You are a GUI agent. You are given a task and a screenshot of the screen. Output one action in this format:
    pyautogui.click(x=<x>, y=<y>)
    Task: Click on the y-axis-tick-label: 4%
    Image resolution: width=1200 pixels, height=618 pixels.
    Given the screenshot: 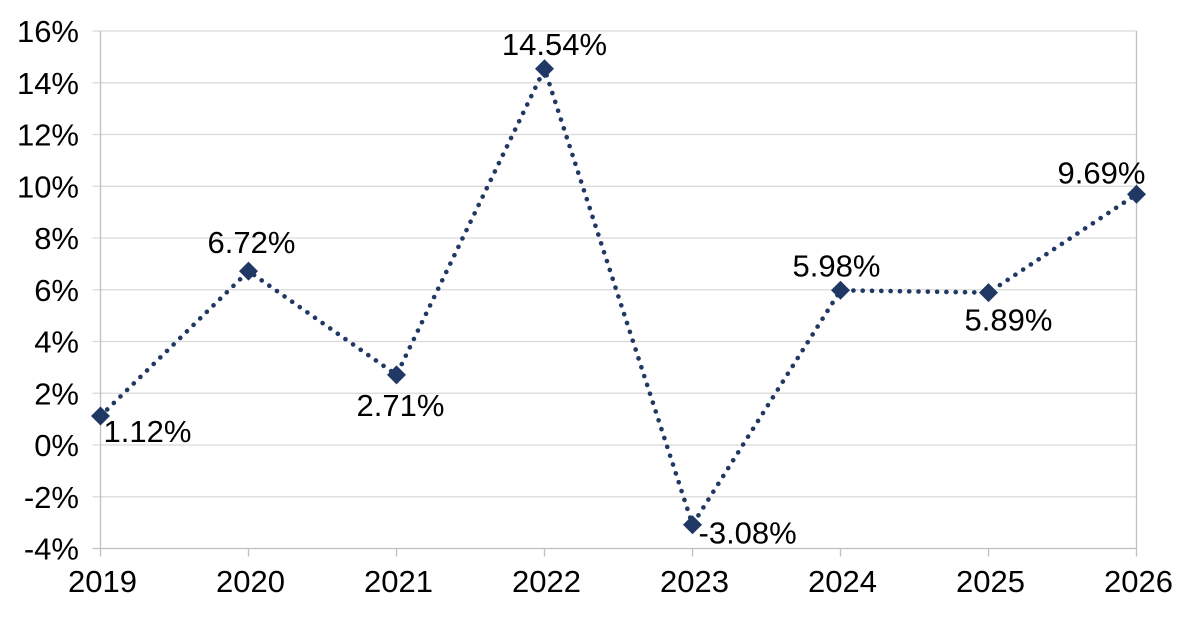 What is the action you would take?
    pyautogui.click(x=56, y=342)
    